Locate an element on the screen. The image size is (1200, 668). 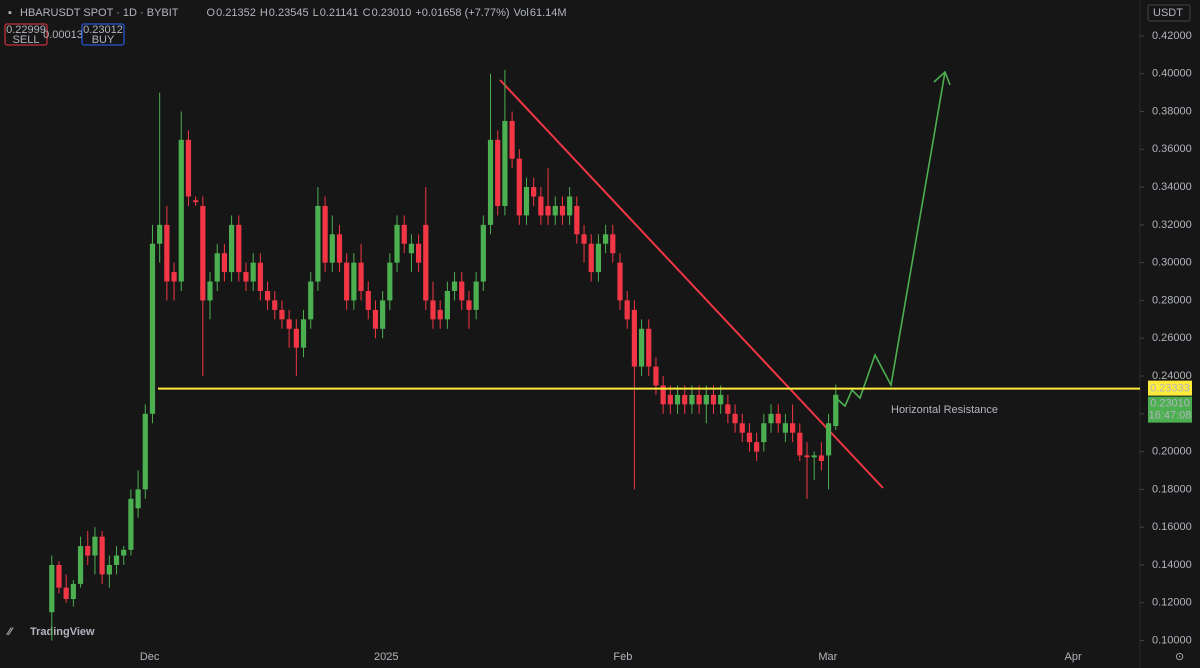
settings-icon: ⊙ is located at coordinates (1179, 657).